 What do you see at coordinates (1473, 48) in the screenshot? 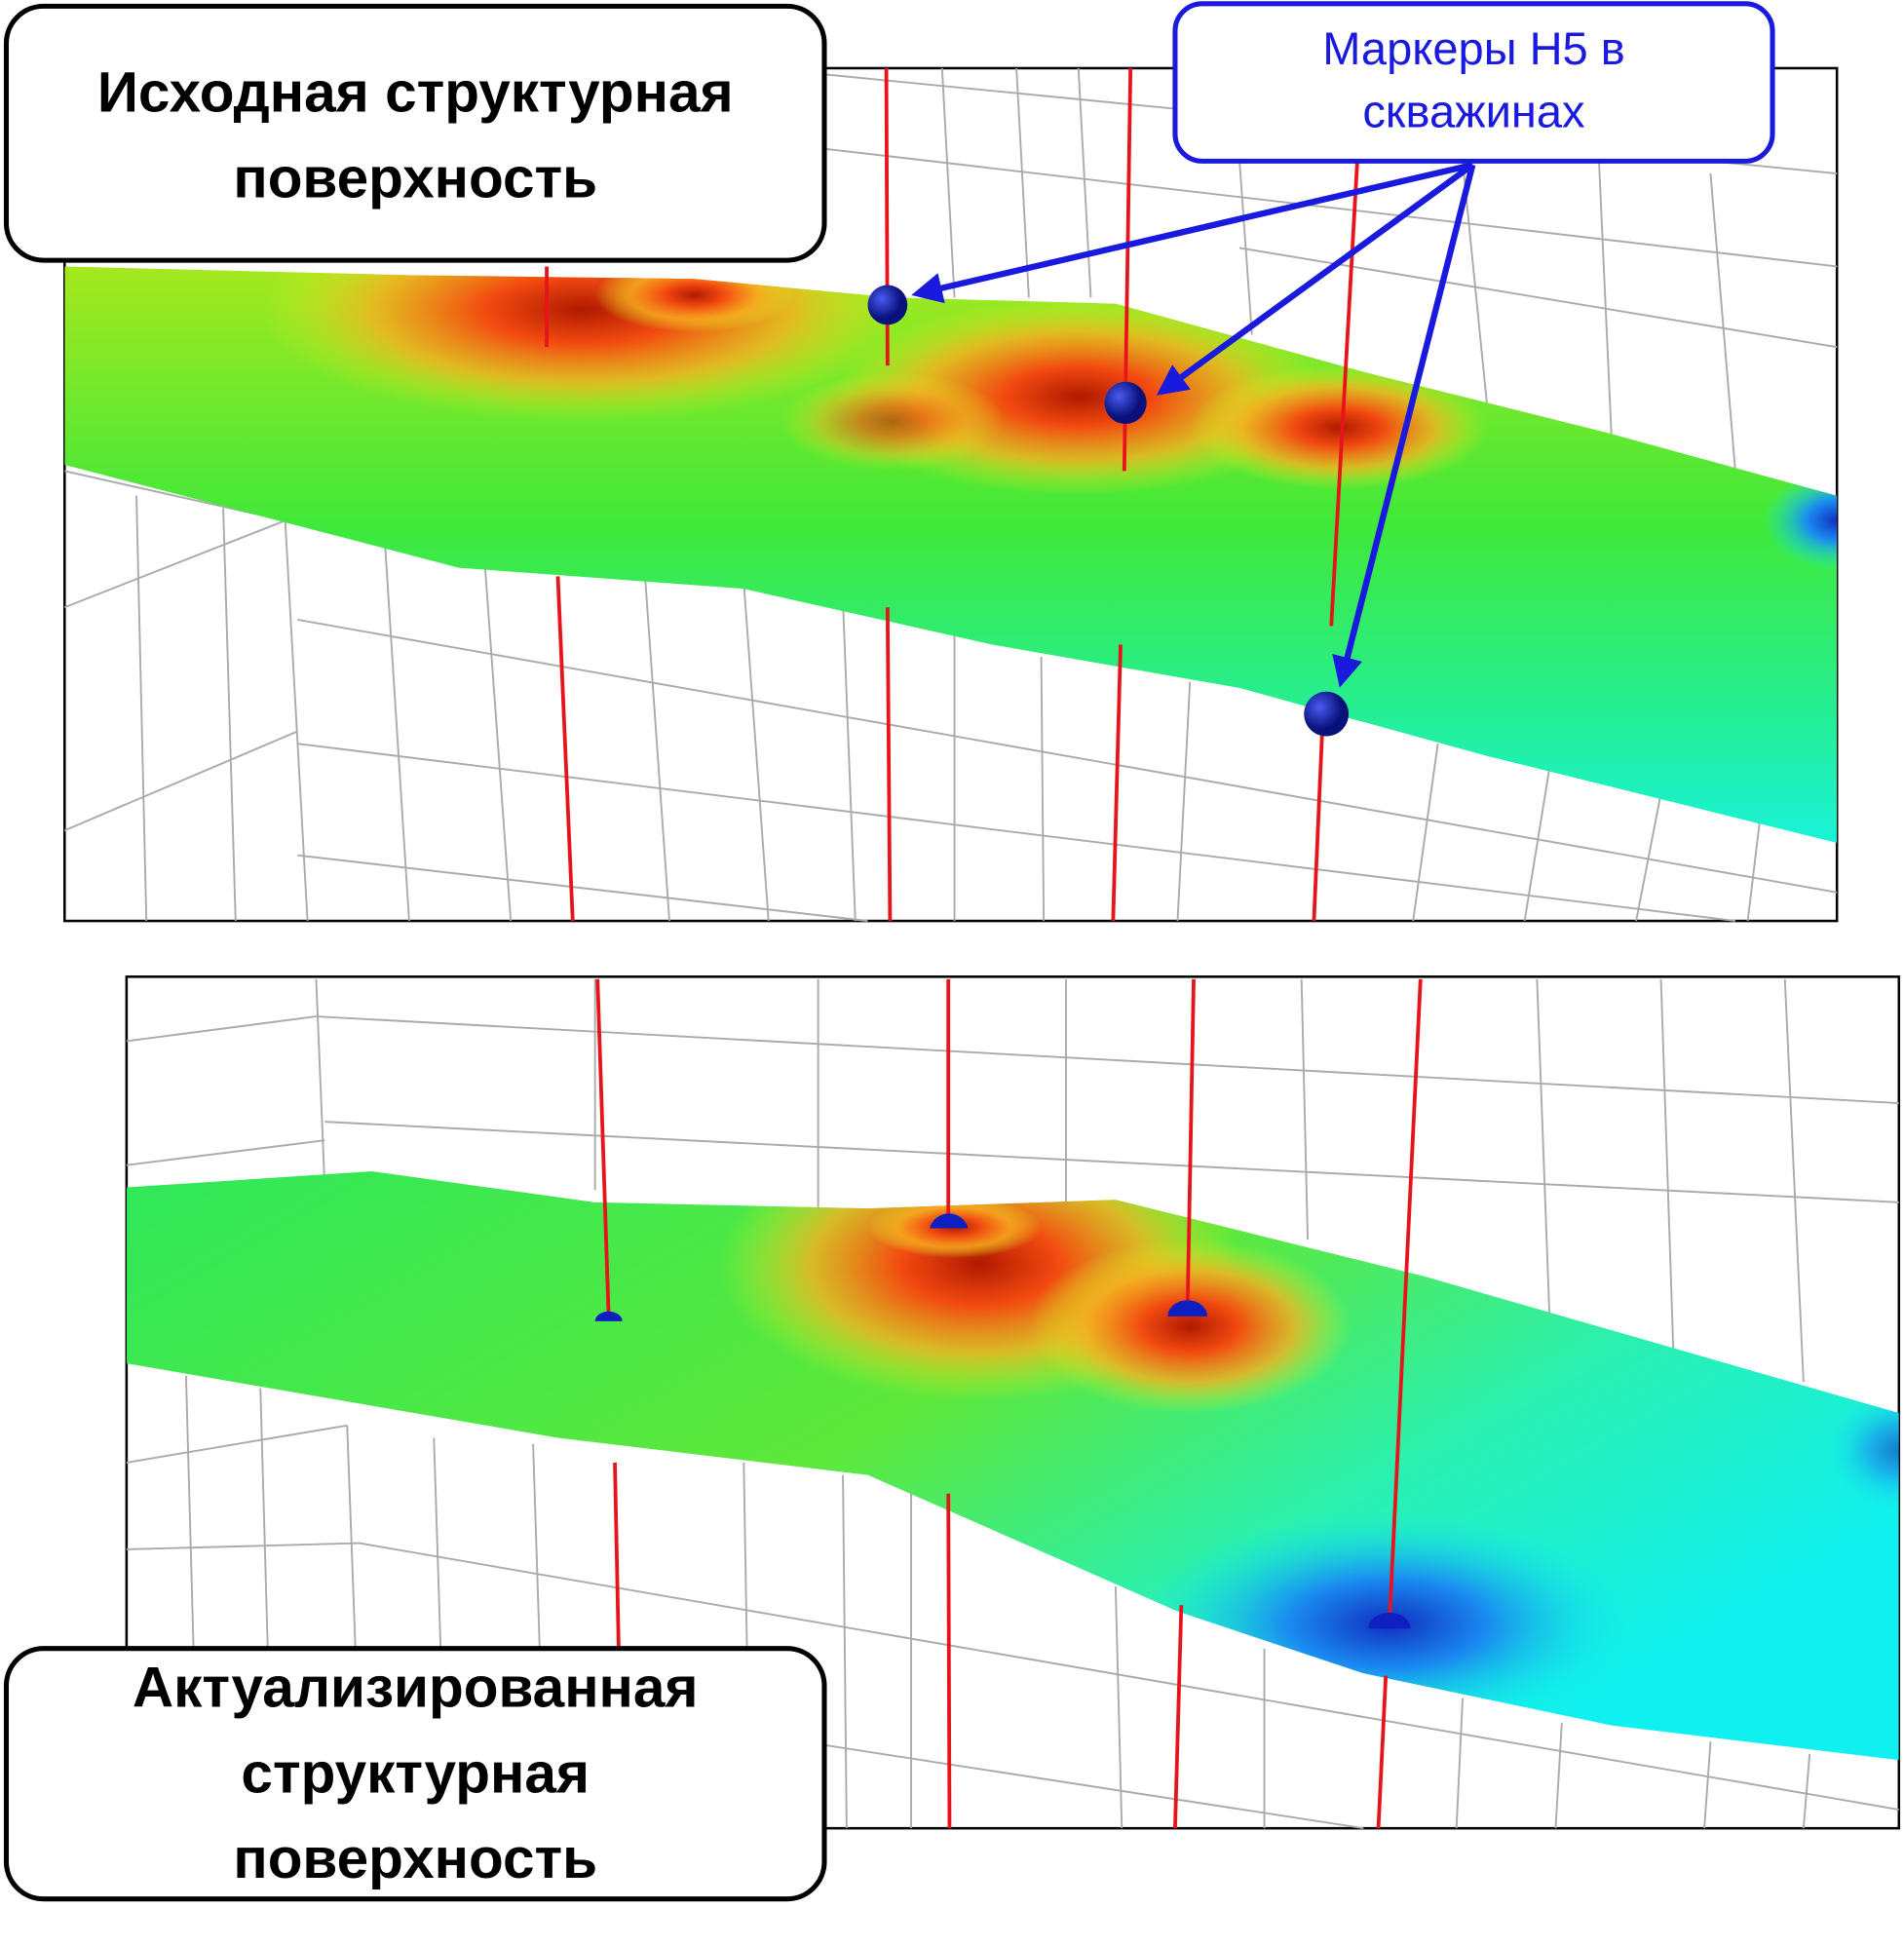
I see `label-line: Маркеры Н5 в` at bounding box center [1473, 48].